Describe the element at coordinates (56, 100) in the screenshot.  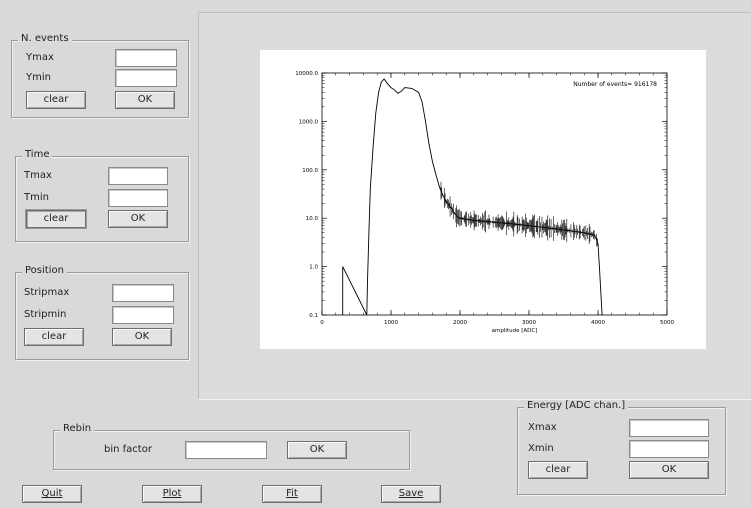
I see `nevents-clear-button: clear` at that location.